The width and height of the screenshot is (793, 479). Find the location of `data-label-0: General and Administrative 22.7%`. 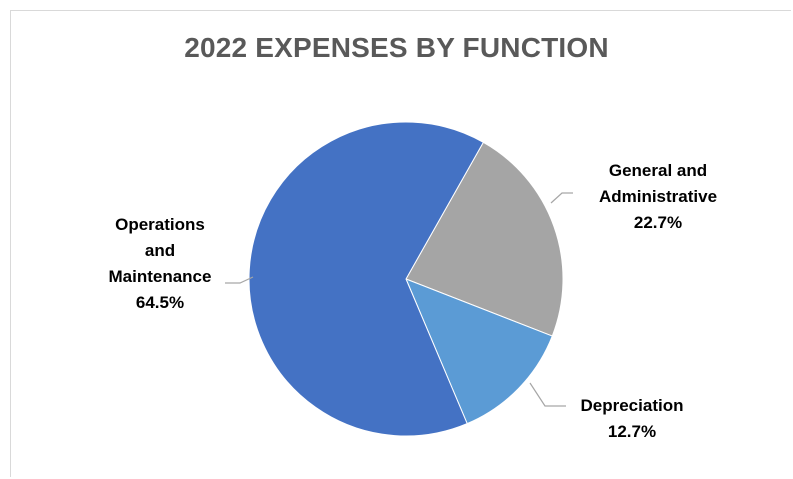

data-label-0: General and Administrative 22.7% is located at coordinates (658, 196).